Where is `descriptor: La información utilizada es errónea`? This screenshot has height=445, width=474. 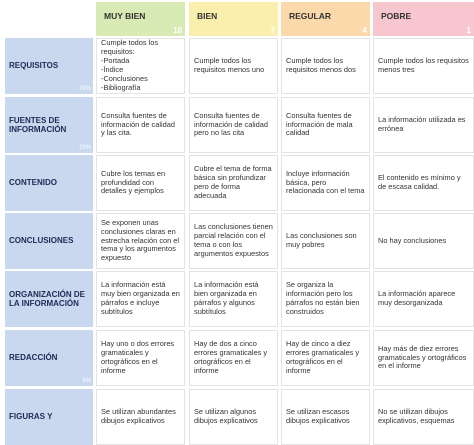 descriptor: La información utilizada es errónea is located at coordinates (423, 125).